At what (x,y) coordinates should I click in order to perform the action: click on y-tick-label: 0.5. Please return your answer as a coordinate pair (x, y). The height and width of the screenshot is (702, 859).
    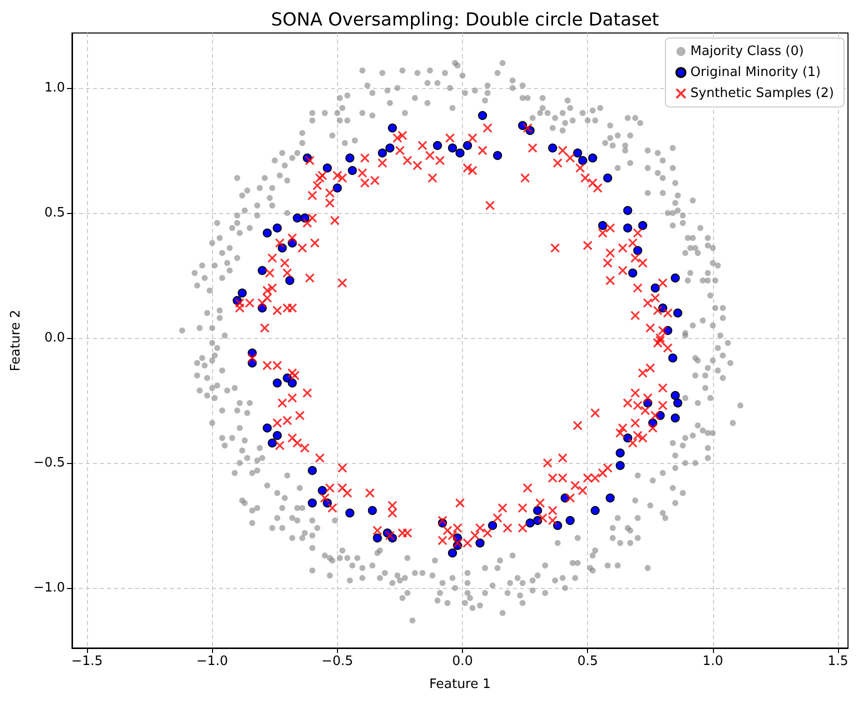
    Looking at the image, I should click on (54, 213).